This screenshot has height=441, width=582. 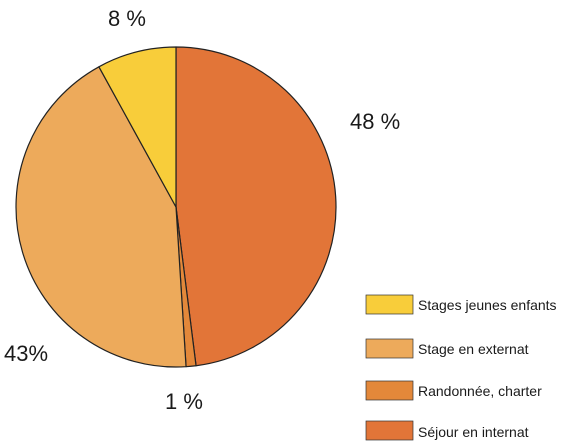 What do you see at coordinates (375, 121) in the screenshot?
I see `slice-label-sejour-en-internat: 48 %` at bounding box center [375, 121].